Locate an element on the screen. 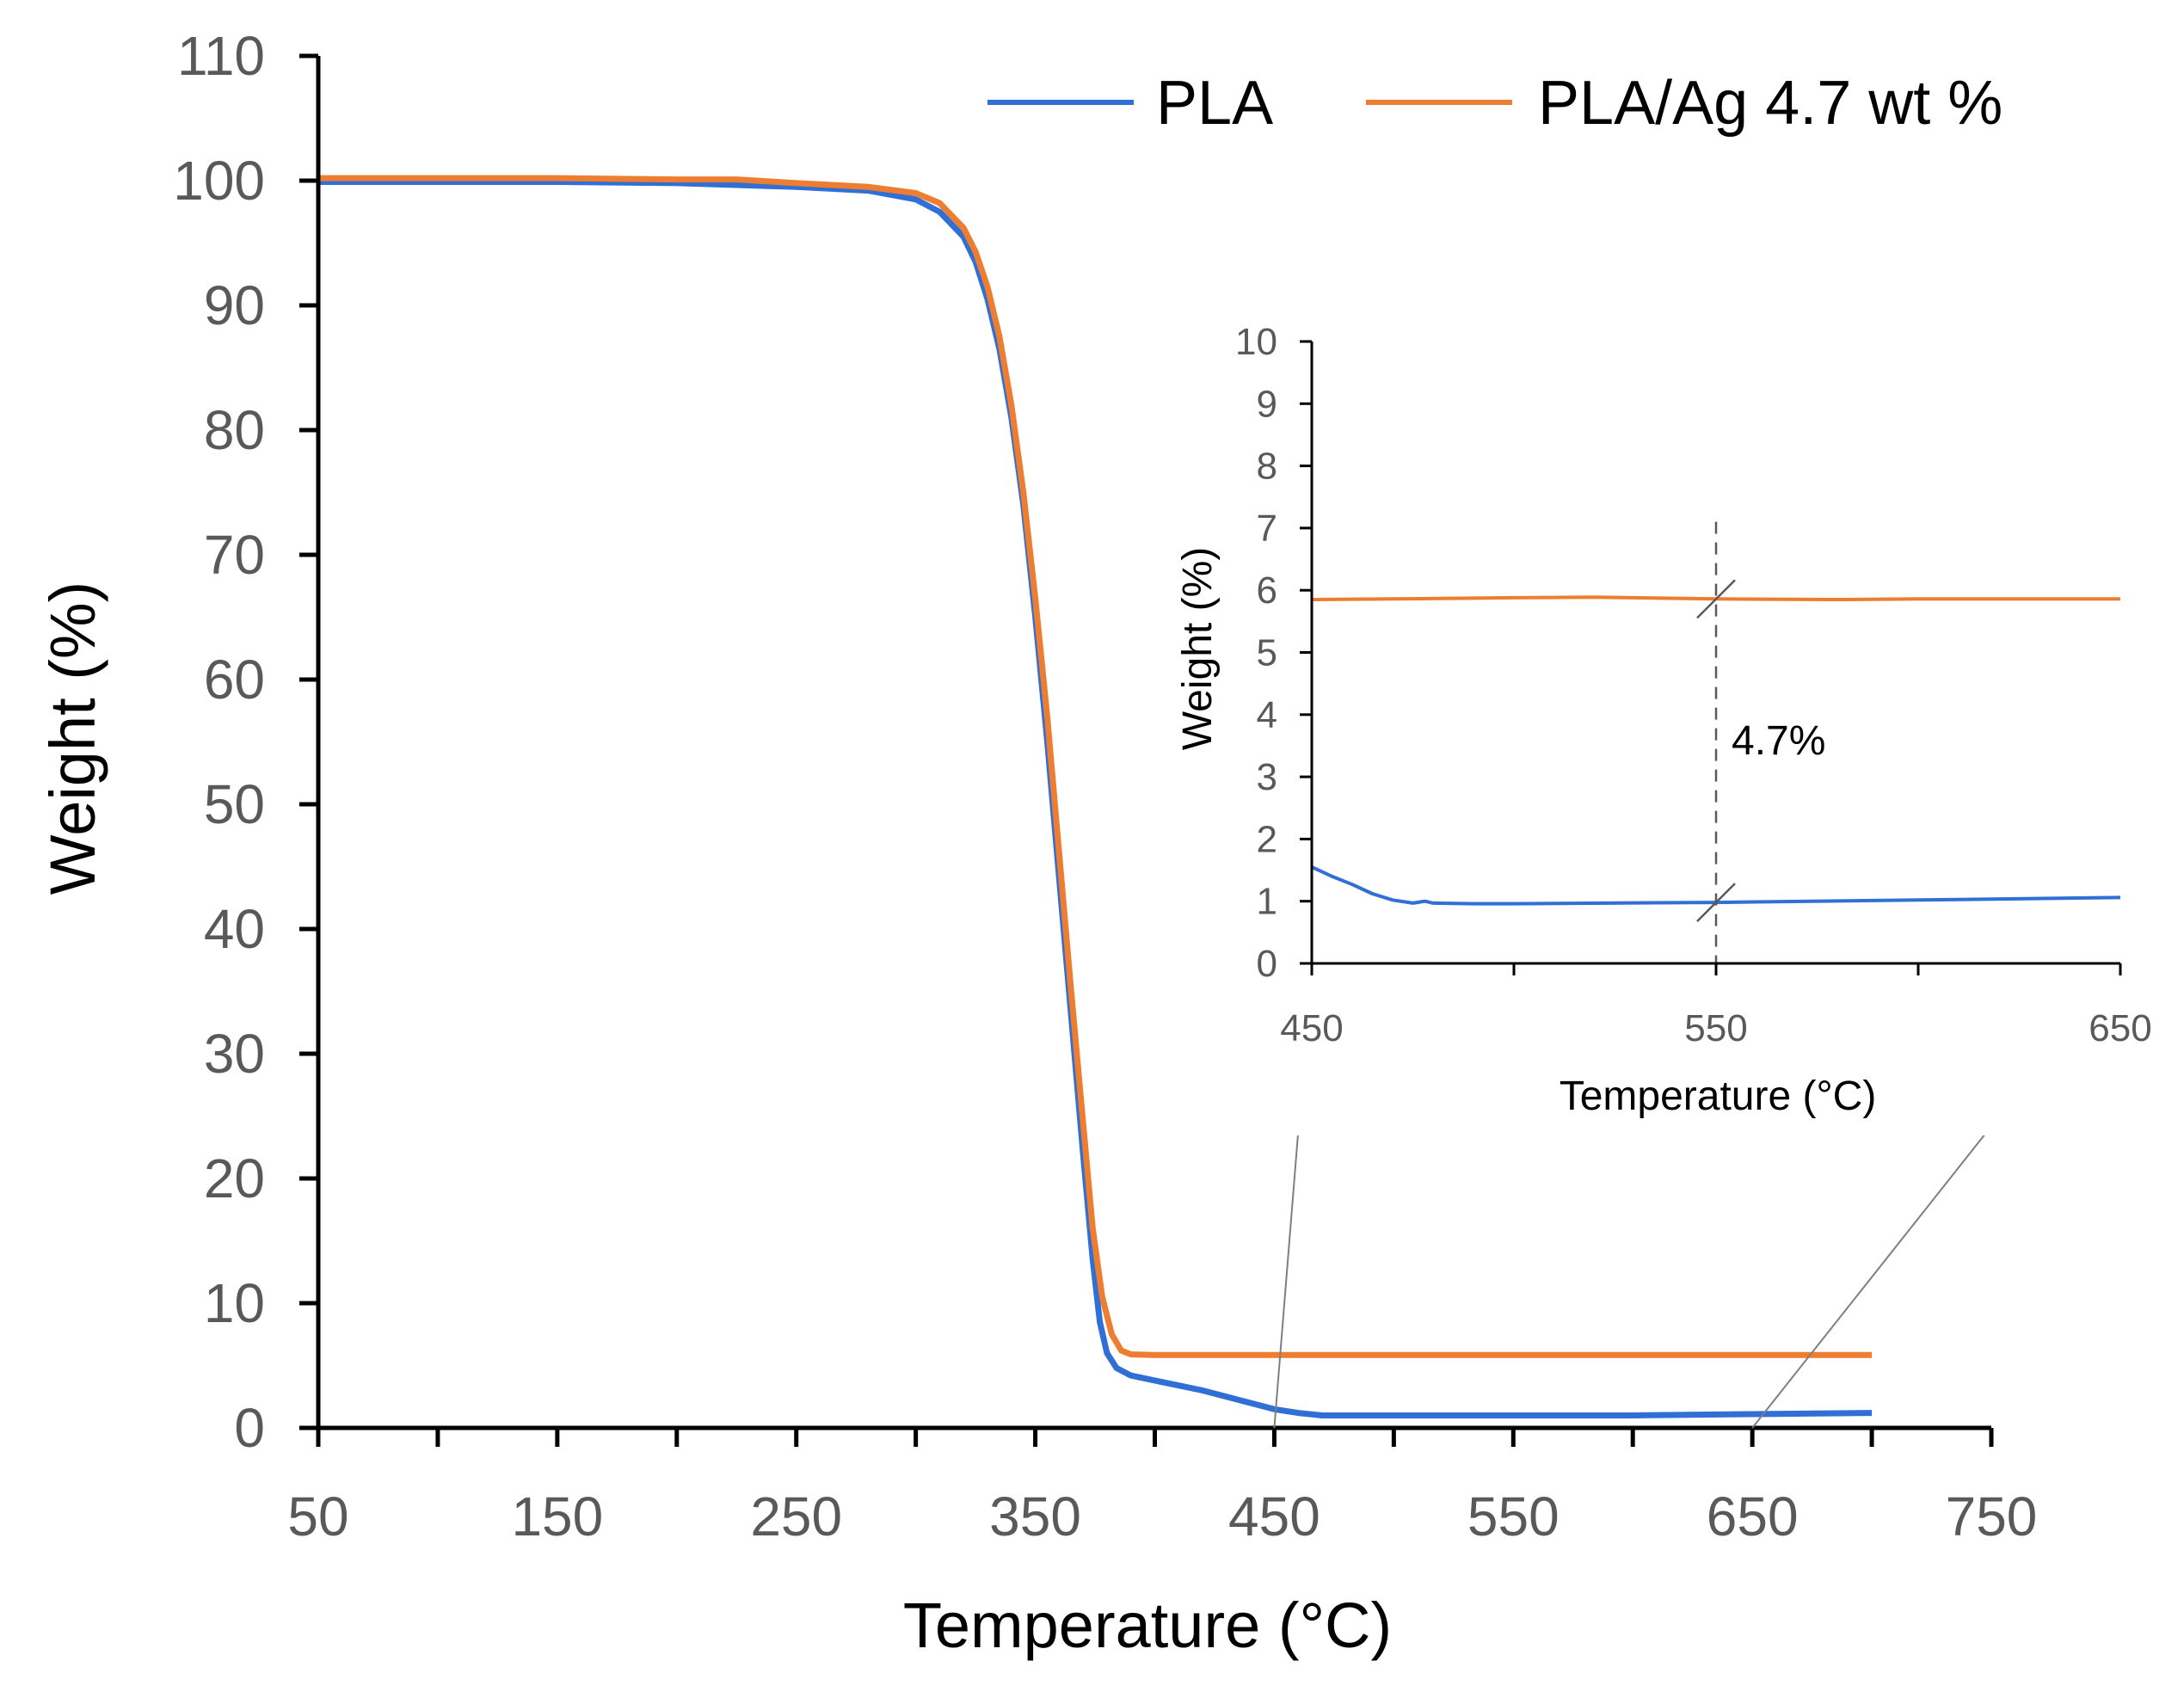  main-y-tick-label: 10 is located at coordinates (235, 1303).